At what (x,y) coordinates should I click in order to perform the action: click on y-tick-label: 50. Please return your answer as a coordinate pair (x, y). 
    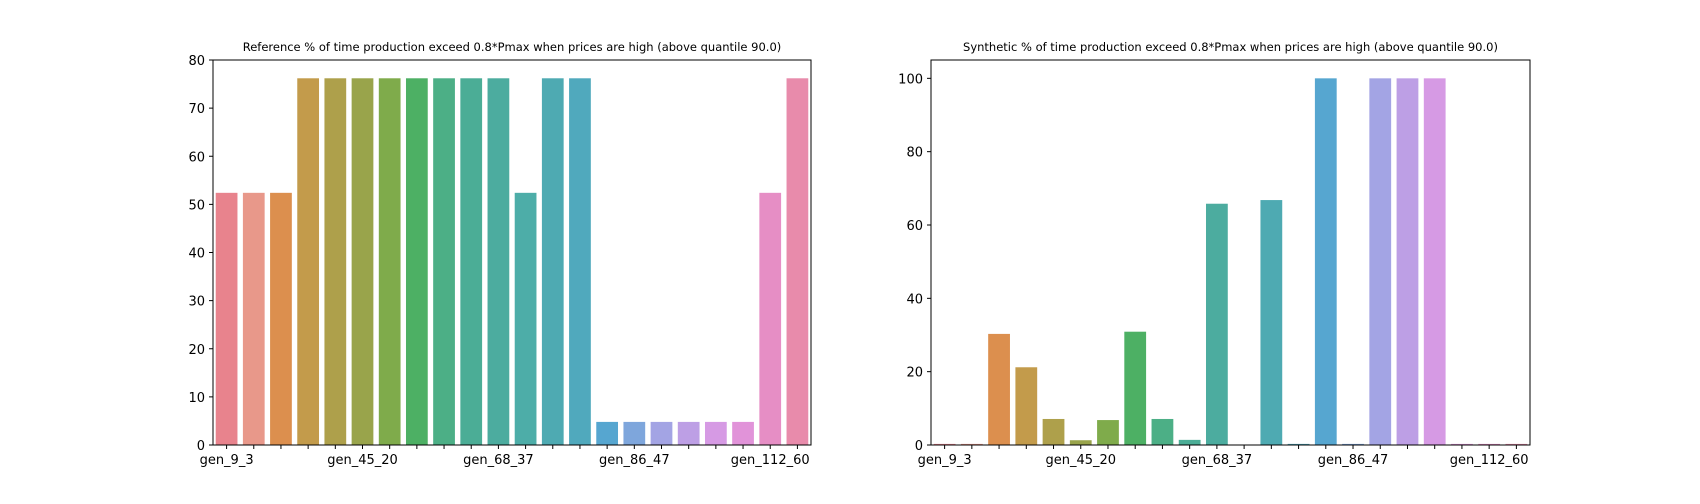
    Looking at the image, I should click on (196, 205).